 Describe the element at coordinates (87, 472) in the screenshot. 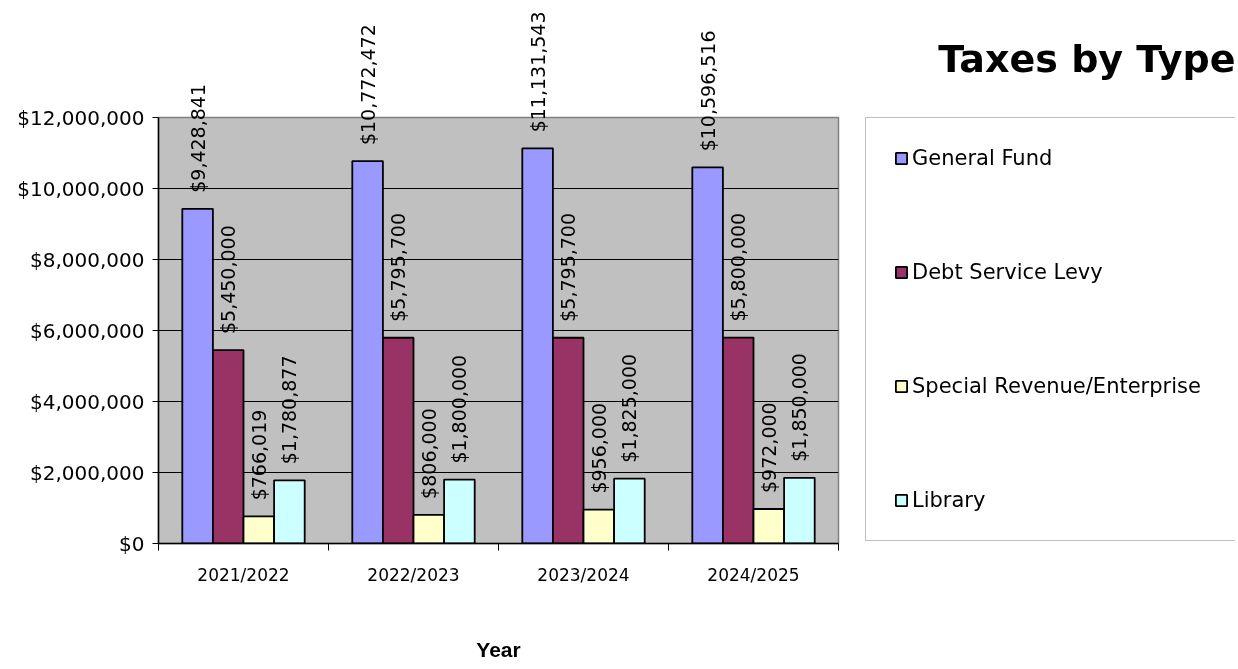

I see `y-tick-label: $2,000,000` at that location.